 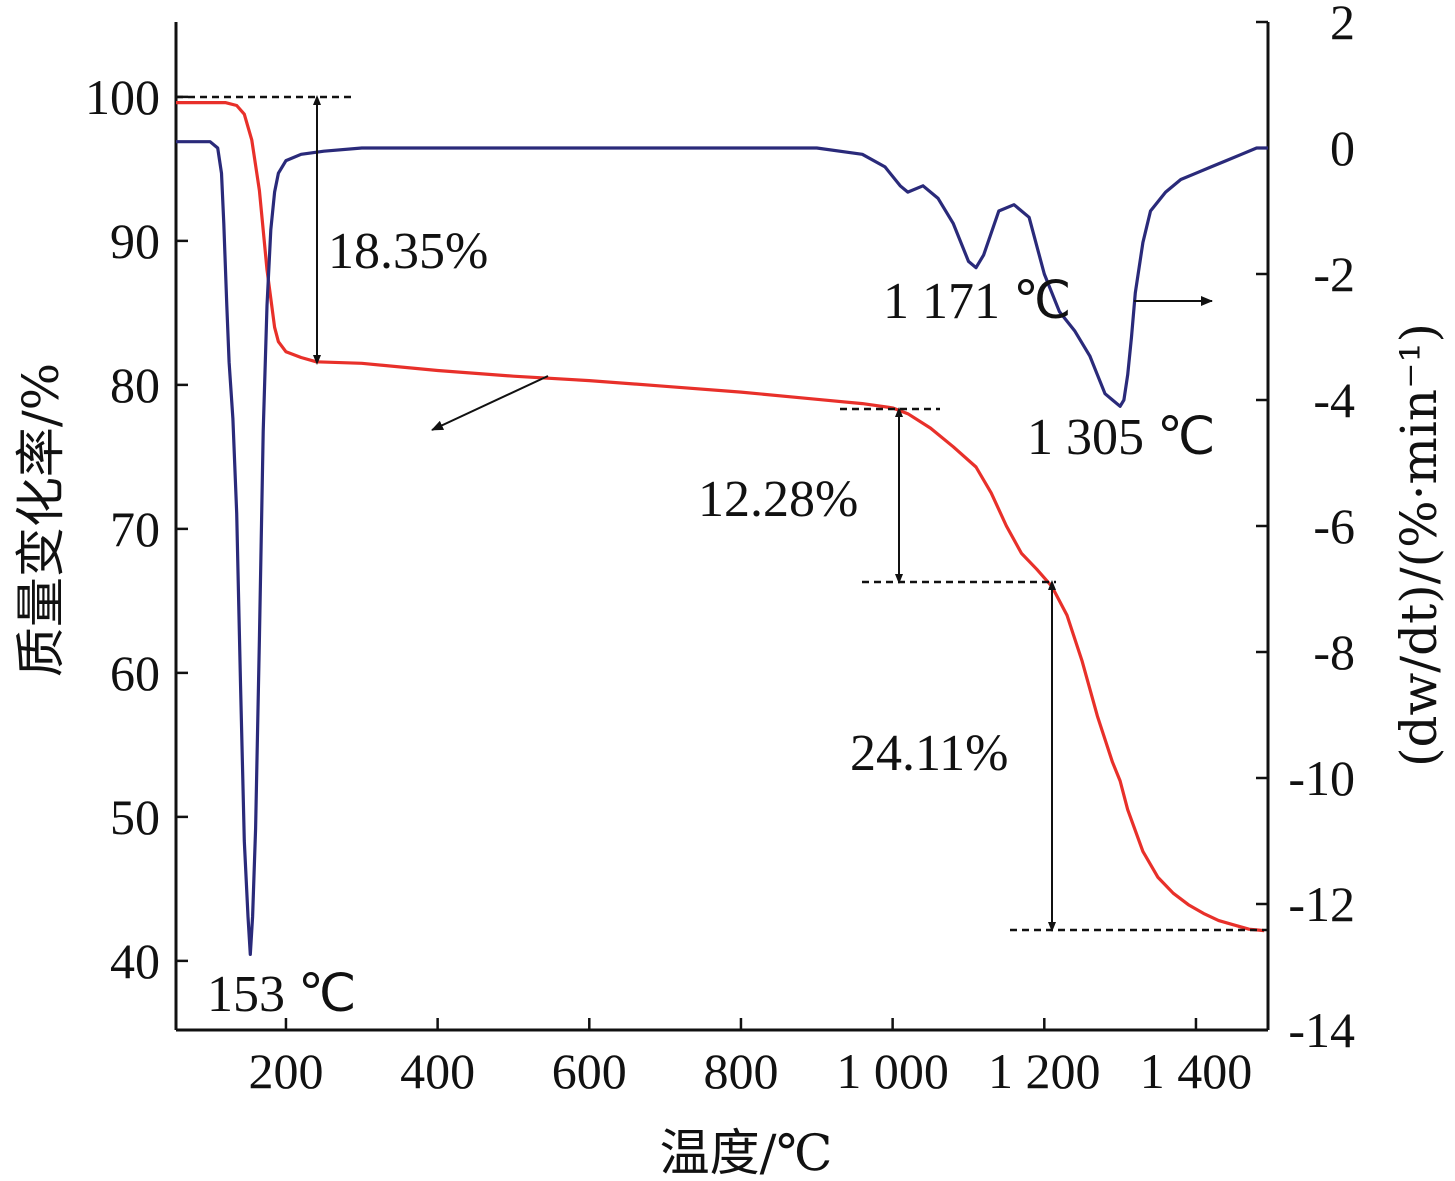 What do you see at coordinates (1342, 148) in the screenshot?
I see `right-tick-label: 0` at bounding box center [1342, 148].